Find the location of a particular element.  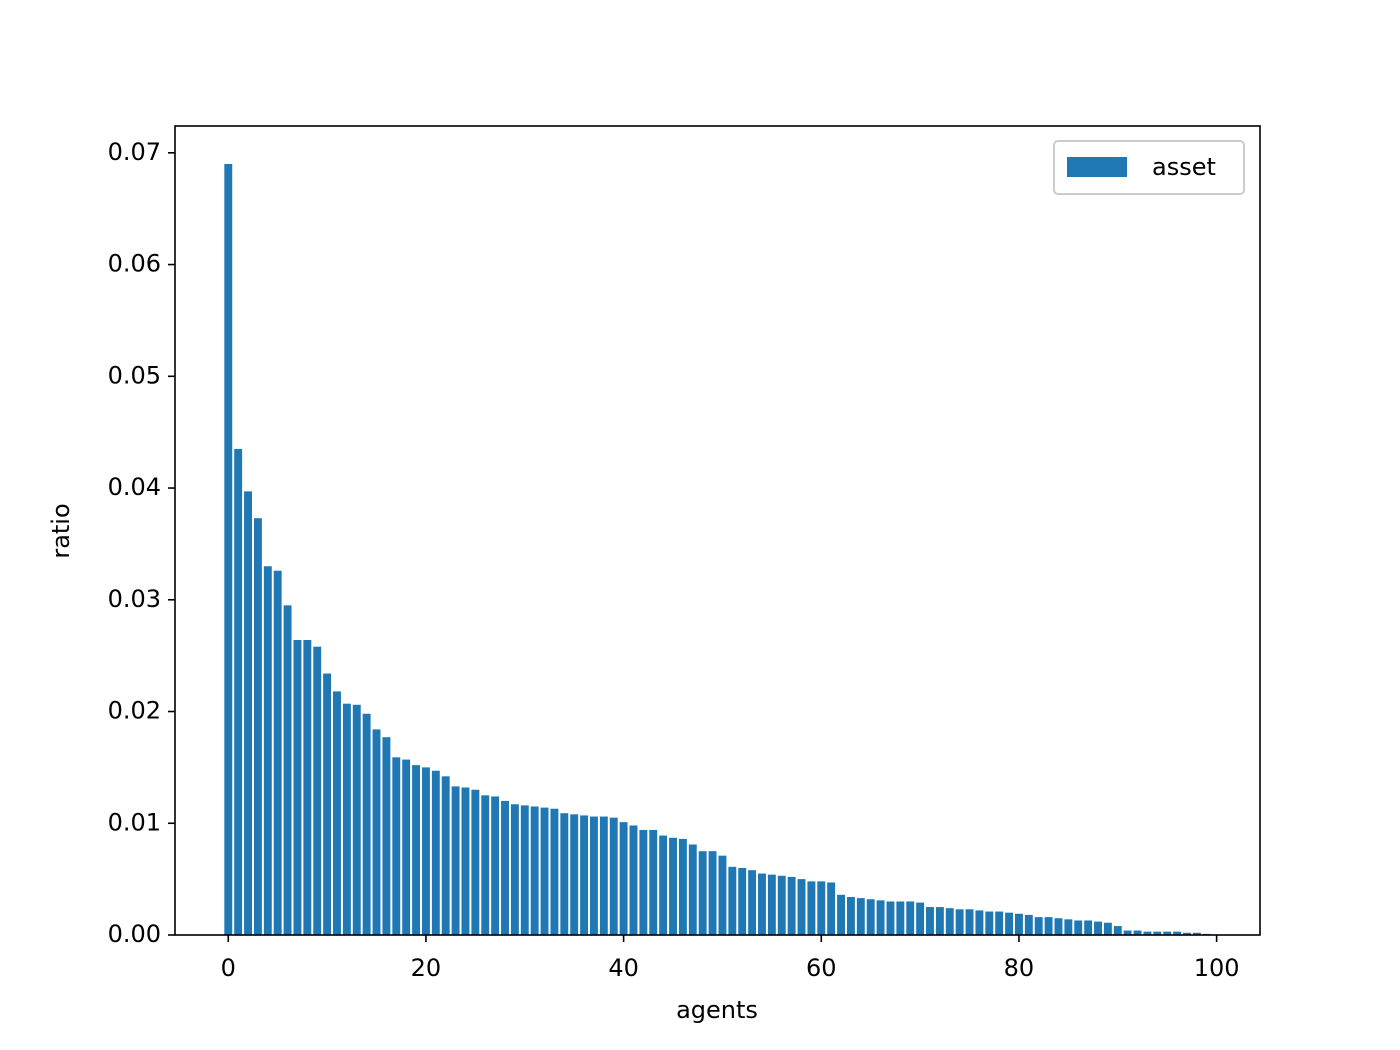

y-tick-label: 0.05 is located at coordinates (134, 375).